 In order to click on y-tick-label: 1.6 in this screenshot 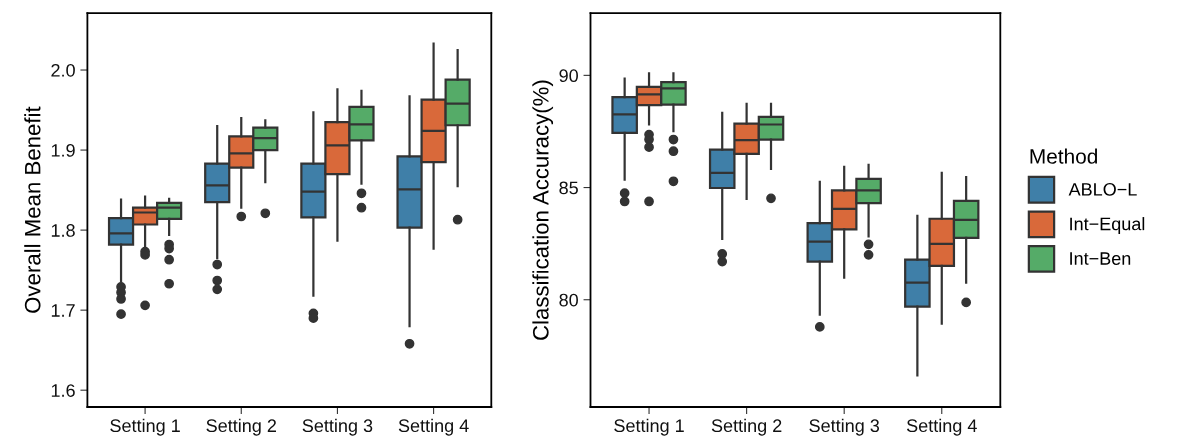, I will do `click(63, 390)`.